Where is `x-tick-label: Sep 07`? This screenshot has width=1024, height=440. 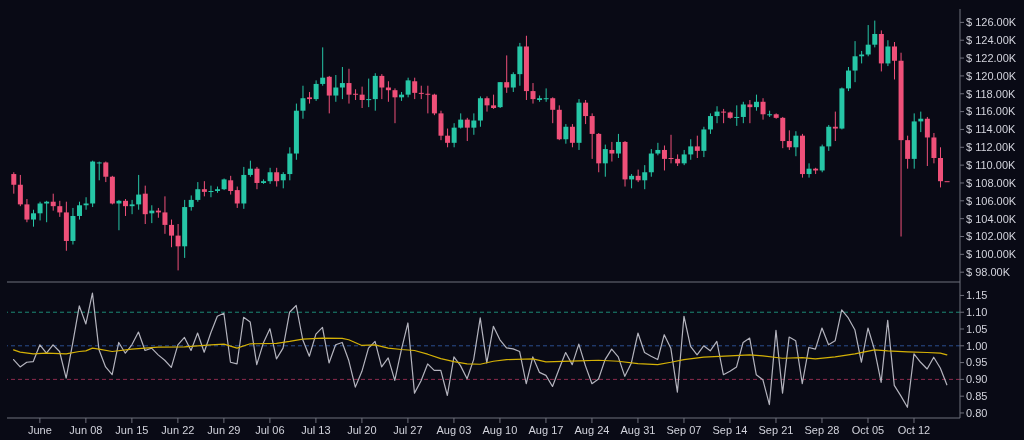
x-tick-label: Sep 07 is located at coordinates (684, 429).